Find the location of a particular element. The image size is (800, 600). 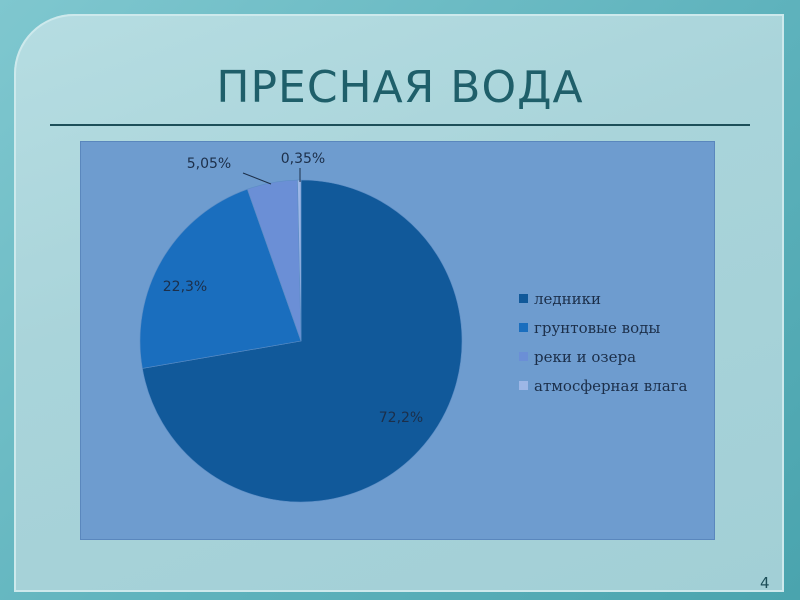

legend-item-1: грунтовые воды is located at coordinates (614, 327).